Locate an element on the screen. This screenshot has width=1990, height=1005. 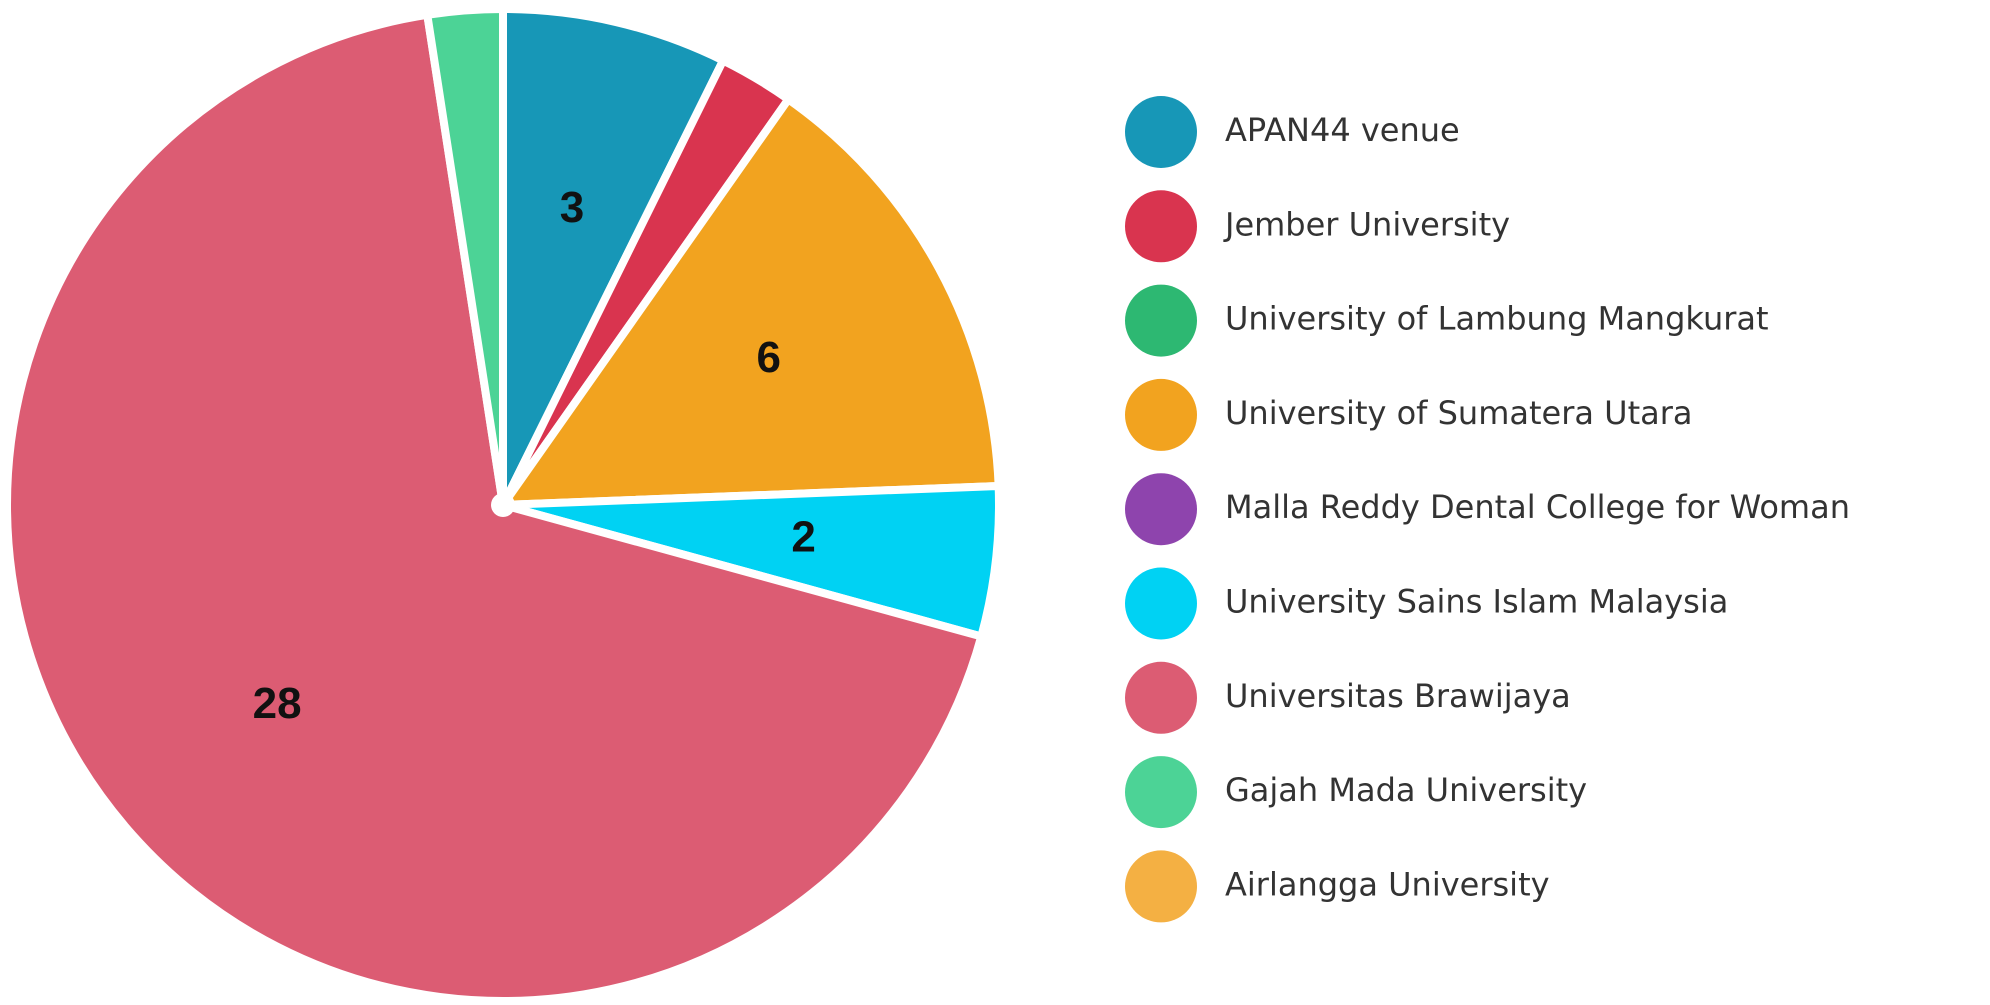
legend-text: Gajah Mada University is located at coordinates (1406, 790).